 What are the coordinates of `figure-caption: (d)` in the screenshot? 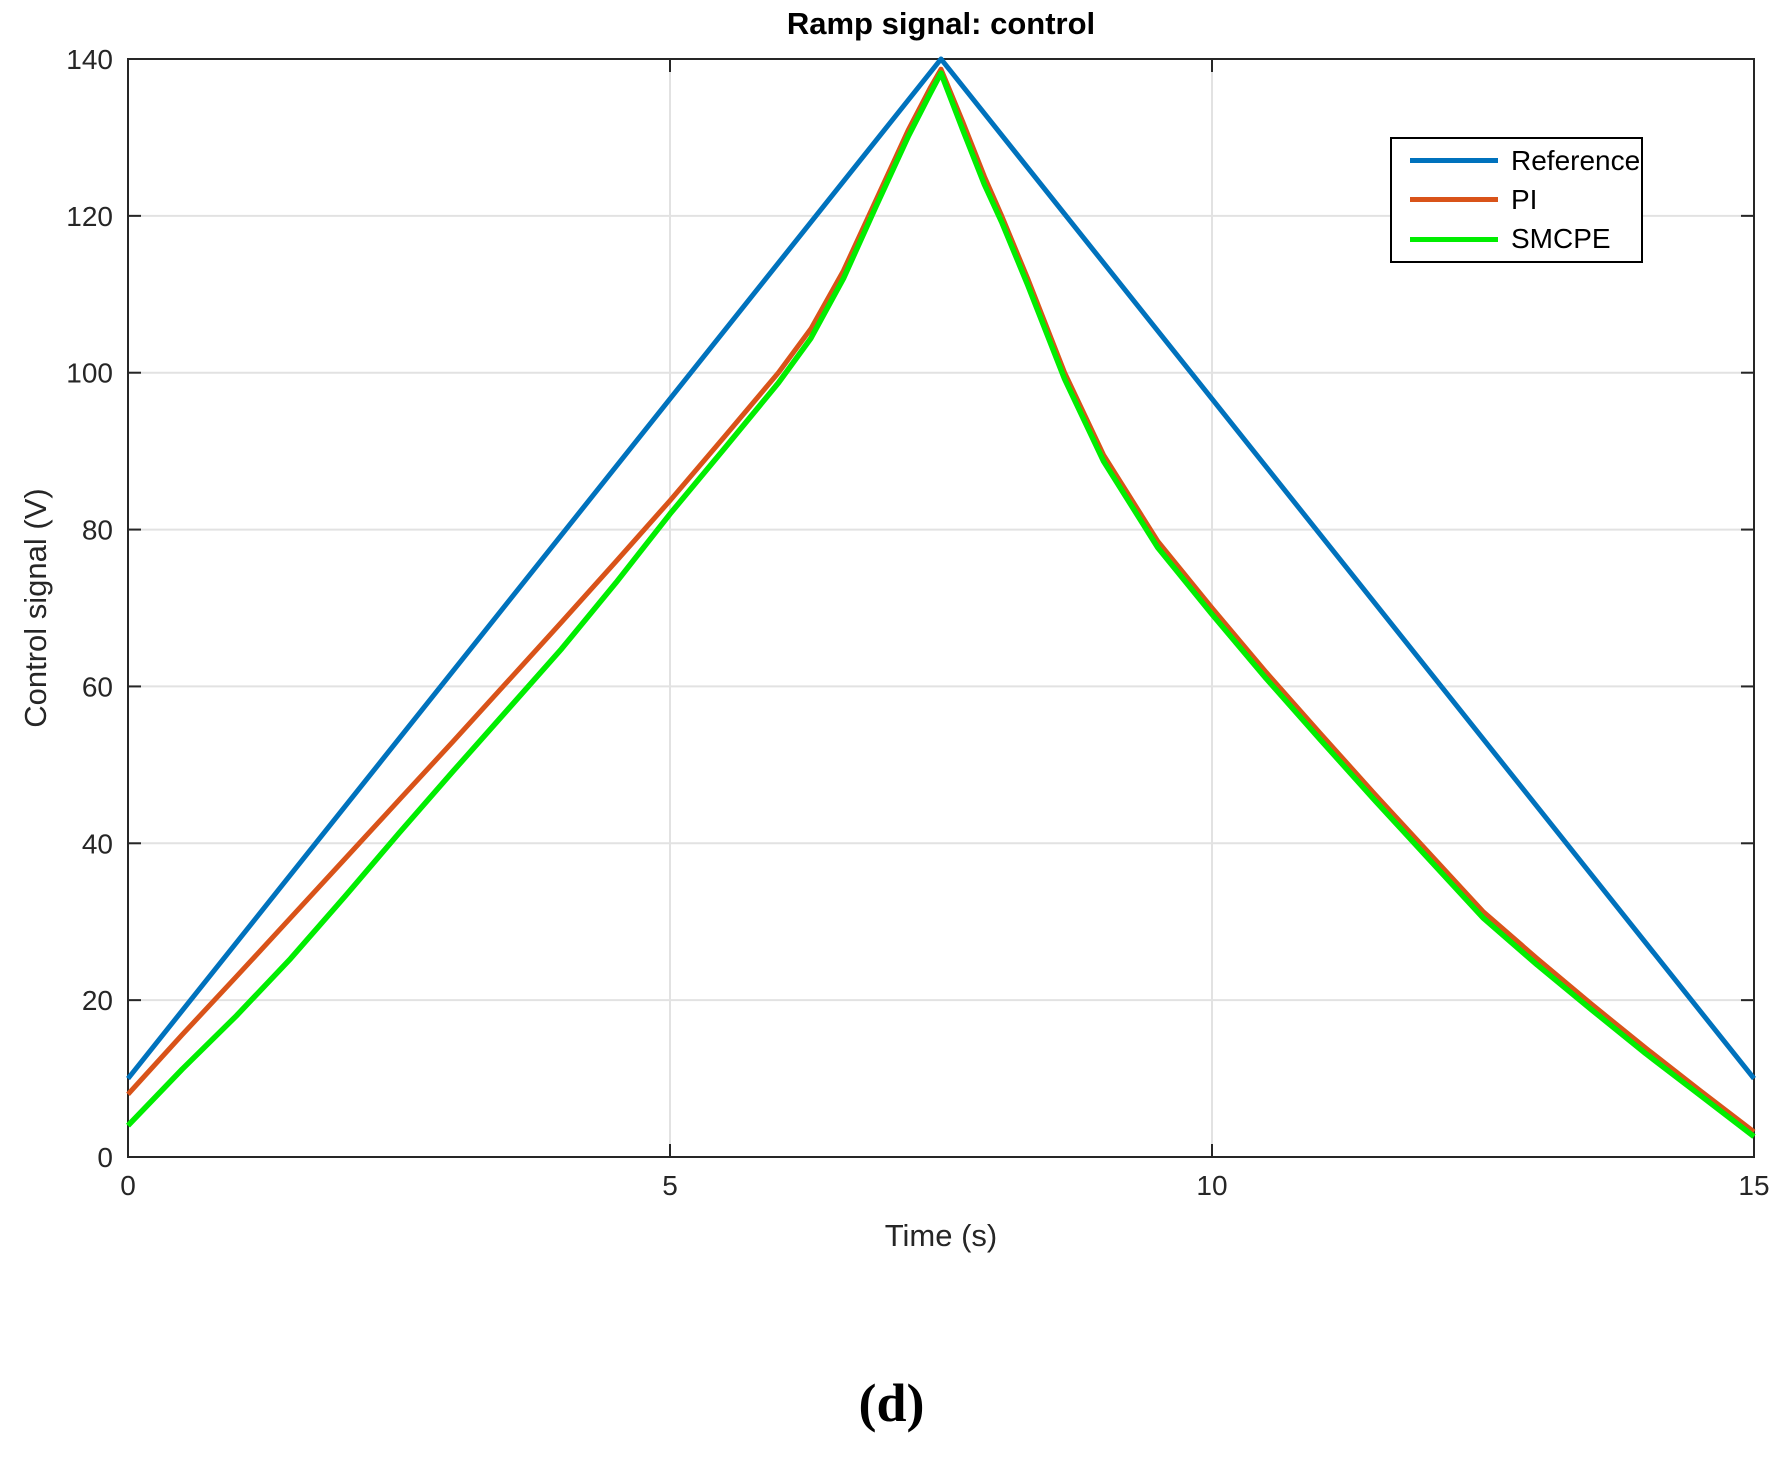 It's located at (891, 1403).